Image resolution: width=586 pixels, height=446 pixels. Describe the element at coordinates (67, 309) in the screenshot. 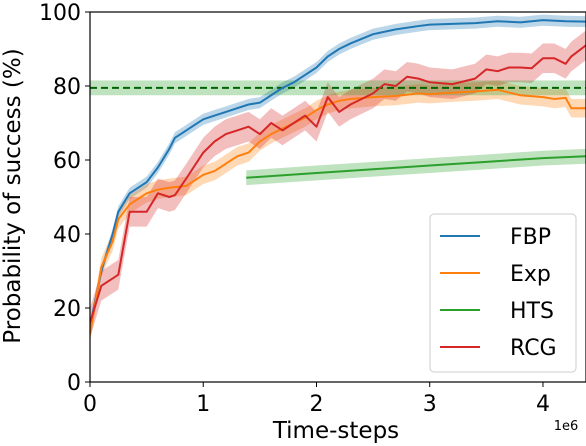

I see `y-tick-label: 20` at that location.